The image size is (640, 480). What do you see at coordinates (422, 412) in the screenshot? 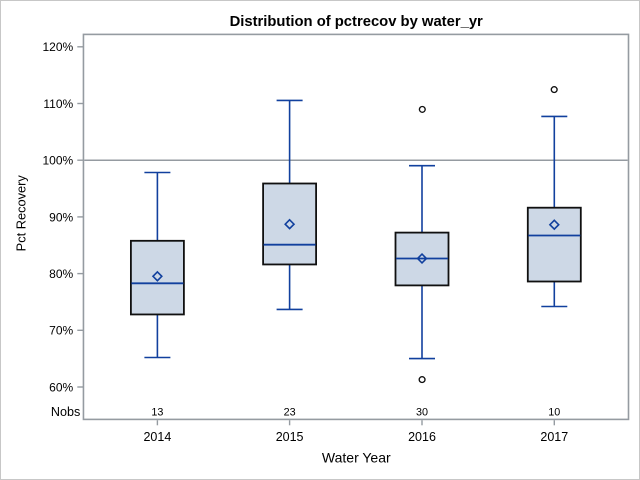
I see `svg-text: 30` at bounding box center [422, 412].